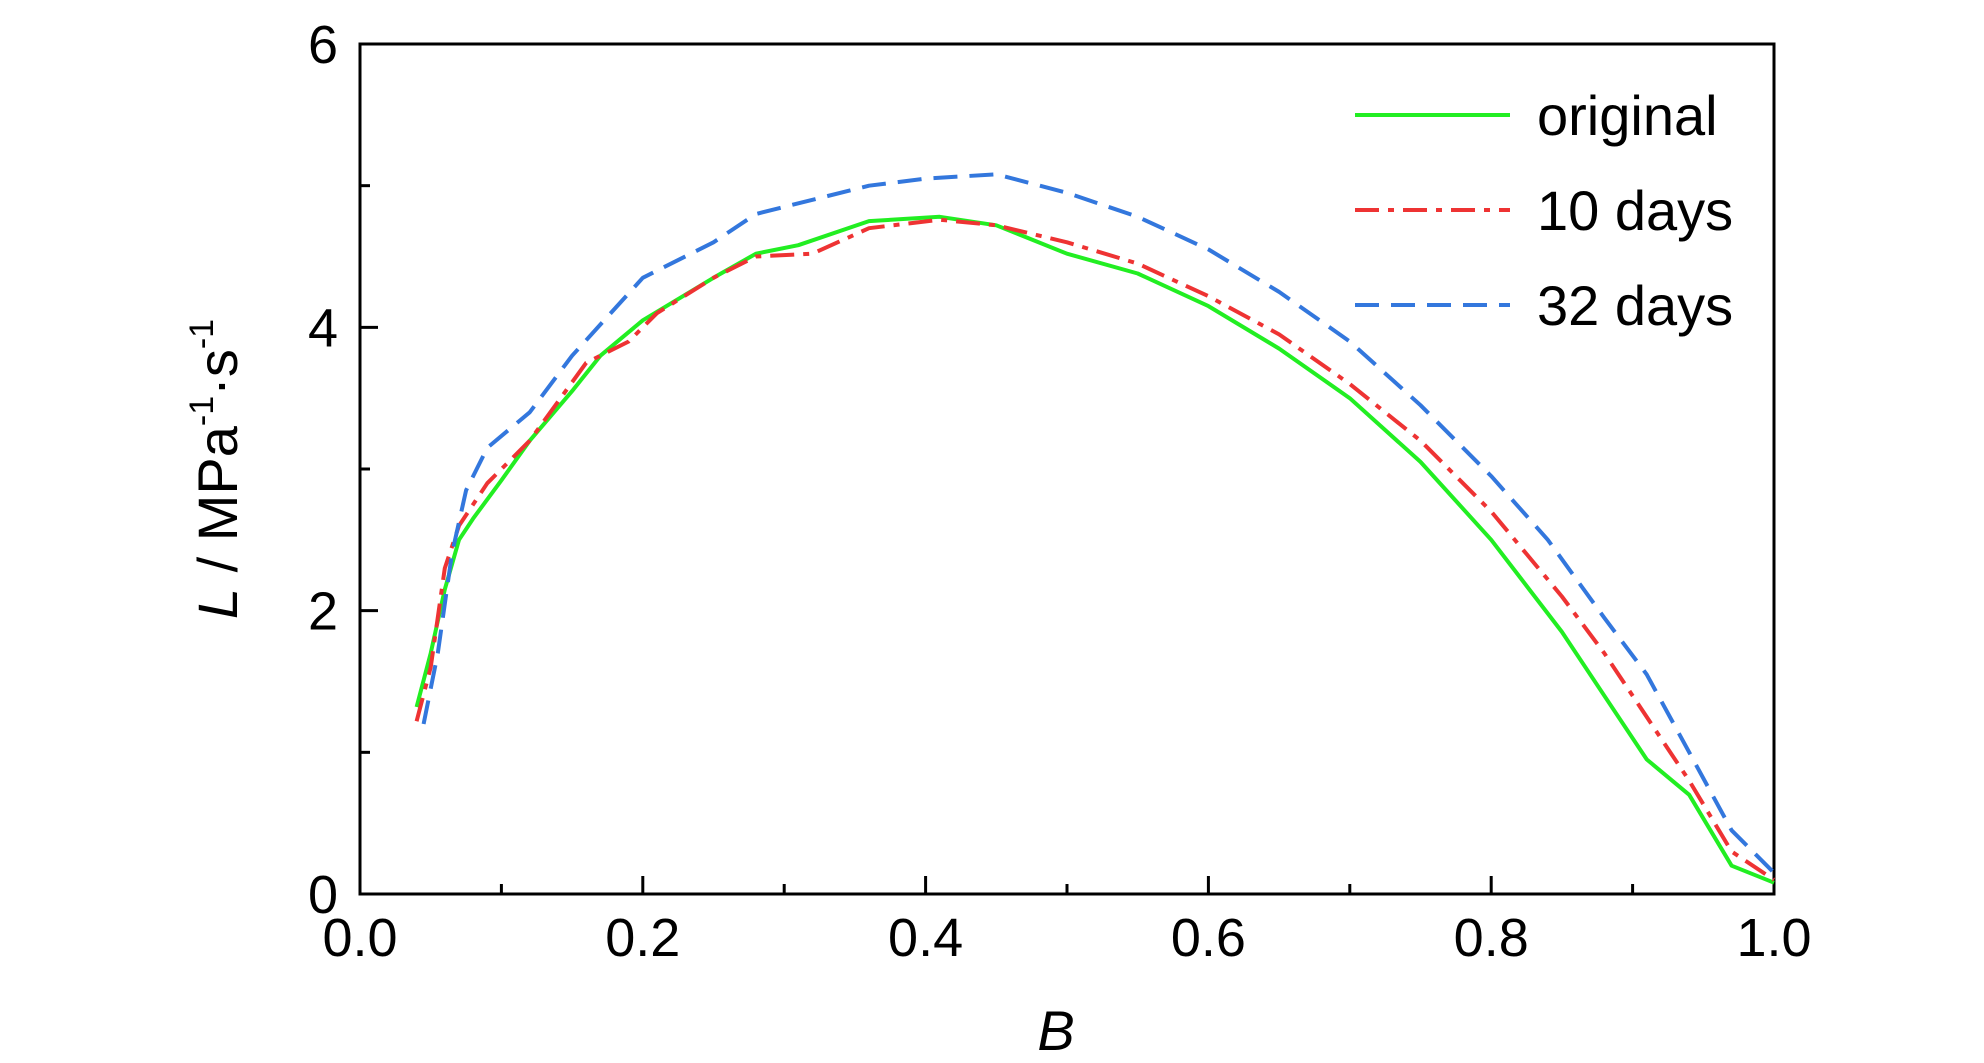 The height and width of the screenshot is (1063, 1984). I want to click on legend-label: 10 days, so click(1635, 210).